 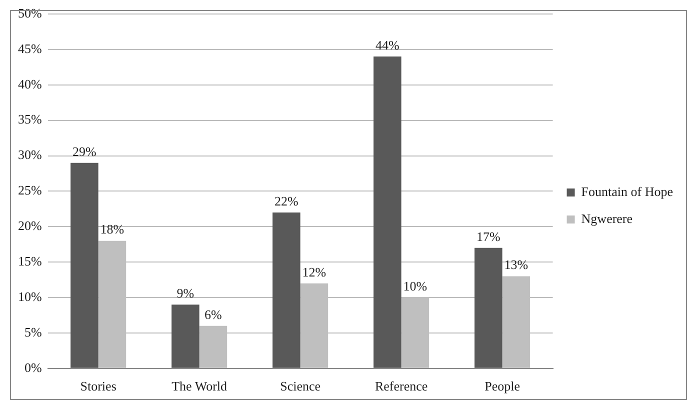 I want to click on y-tick-label: 15%, so click(x=30, y=261).